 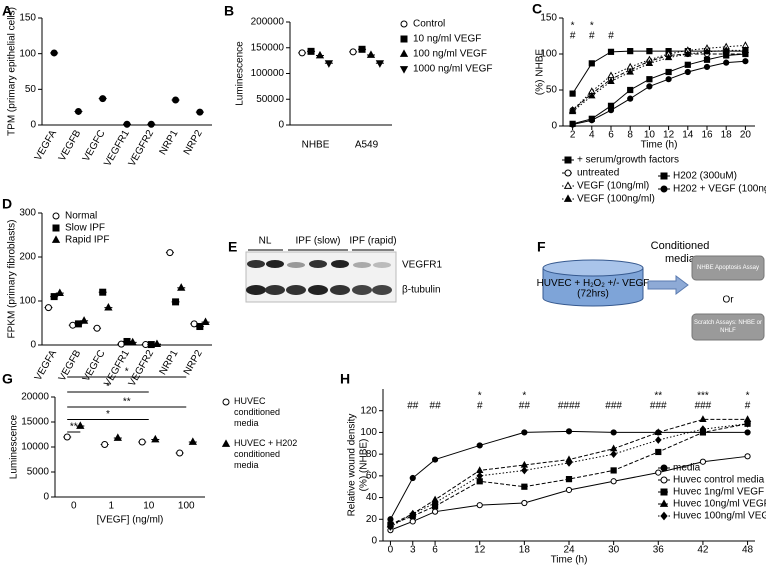 I want to click on x-tick-label: VEGFB, so click(x=70, y=365).